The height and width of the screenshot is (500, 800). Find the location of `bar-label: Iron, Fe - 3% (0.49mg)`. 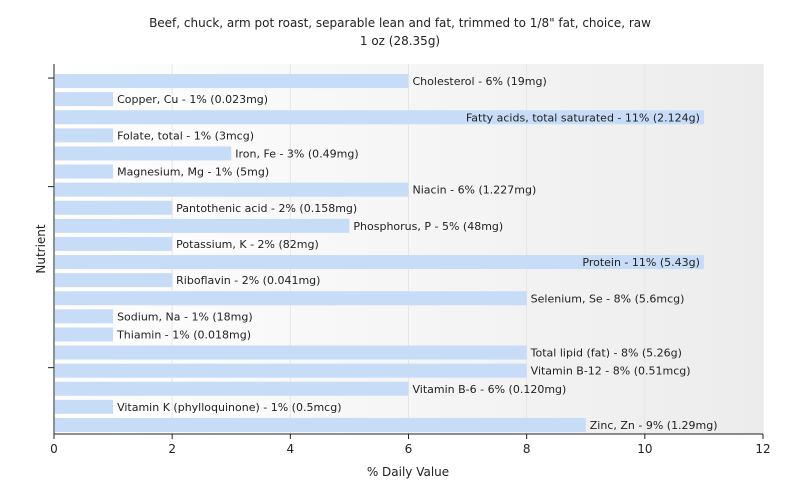

bar-label: Iron, Fe - 3% (0.49mg) is located at coordinates (296, 153).